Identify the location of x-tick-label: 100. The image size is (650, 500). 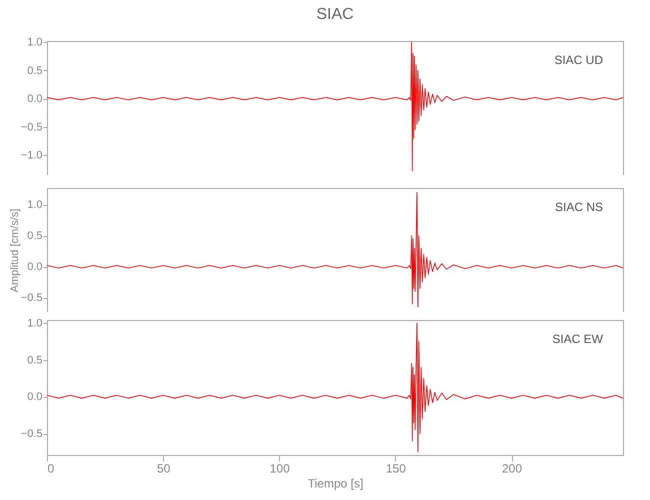
(280, 469).